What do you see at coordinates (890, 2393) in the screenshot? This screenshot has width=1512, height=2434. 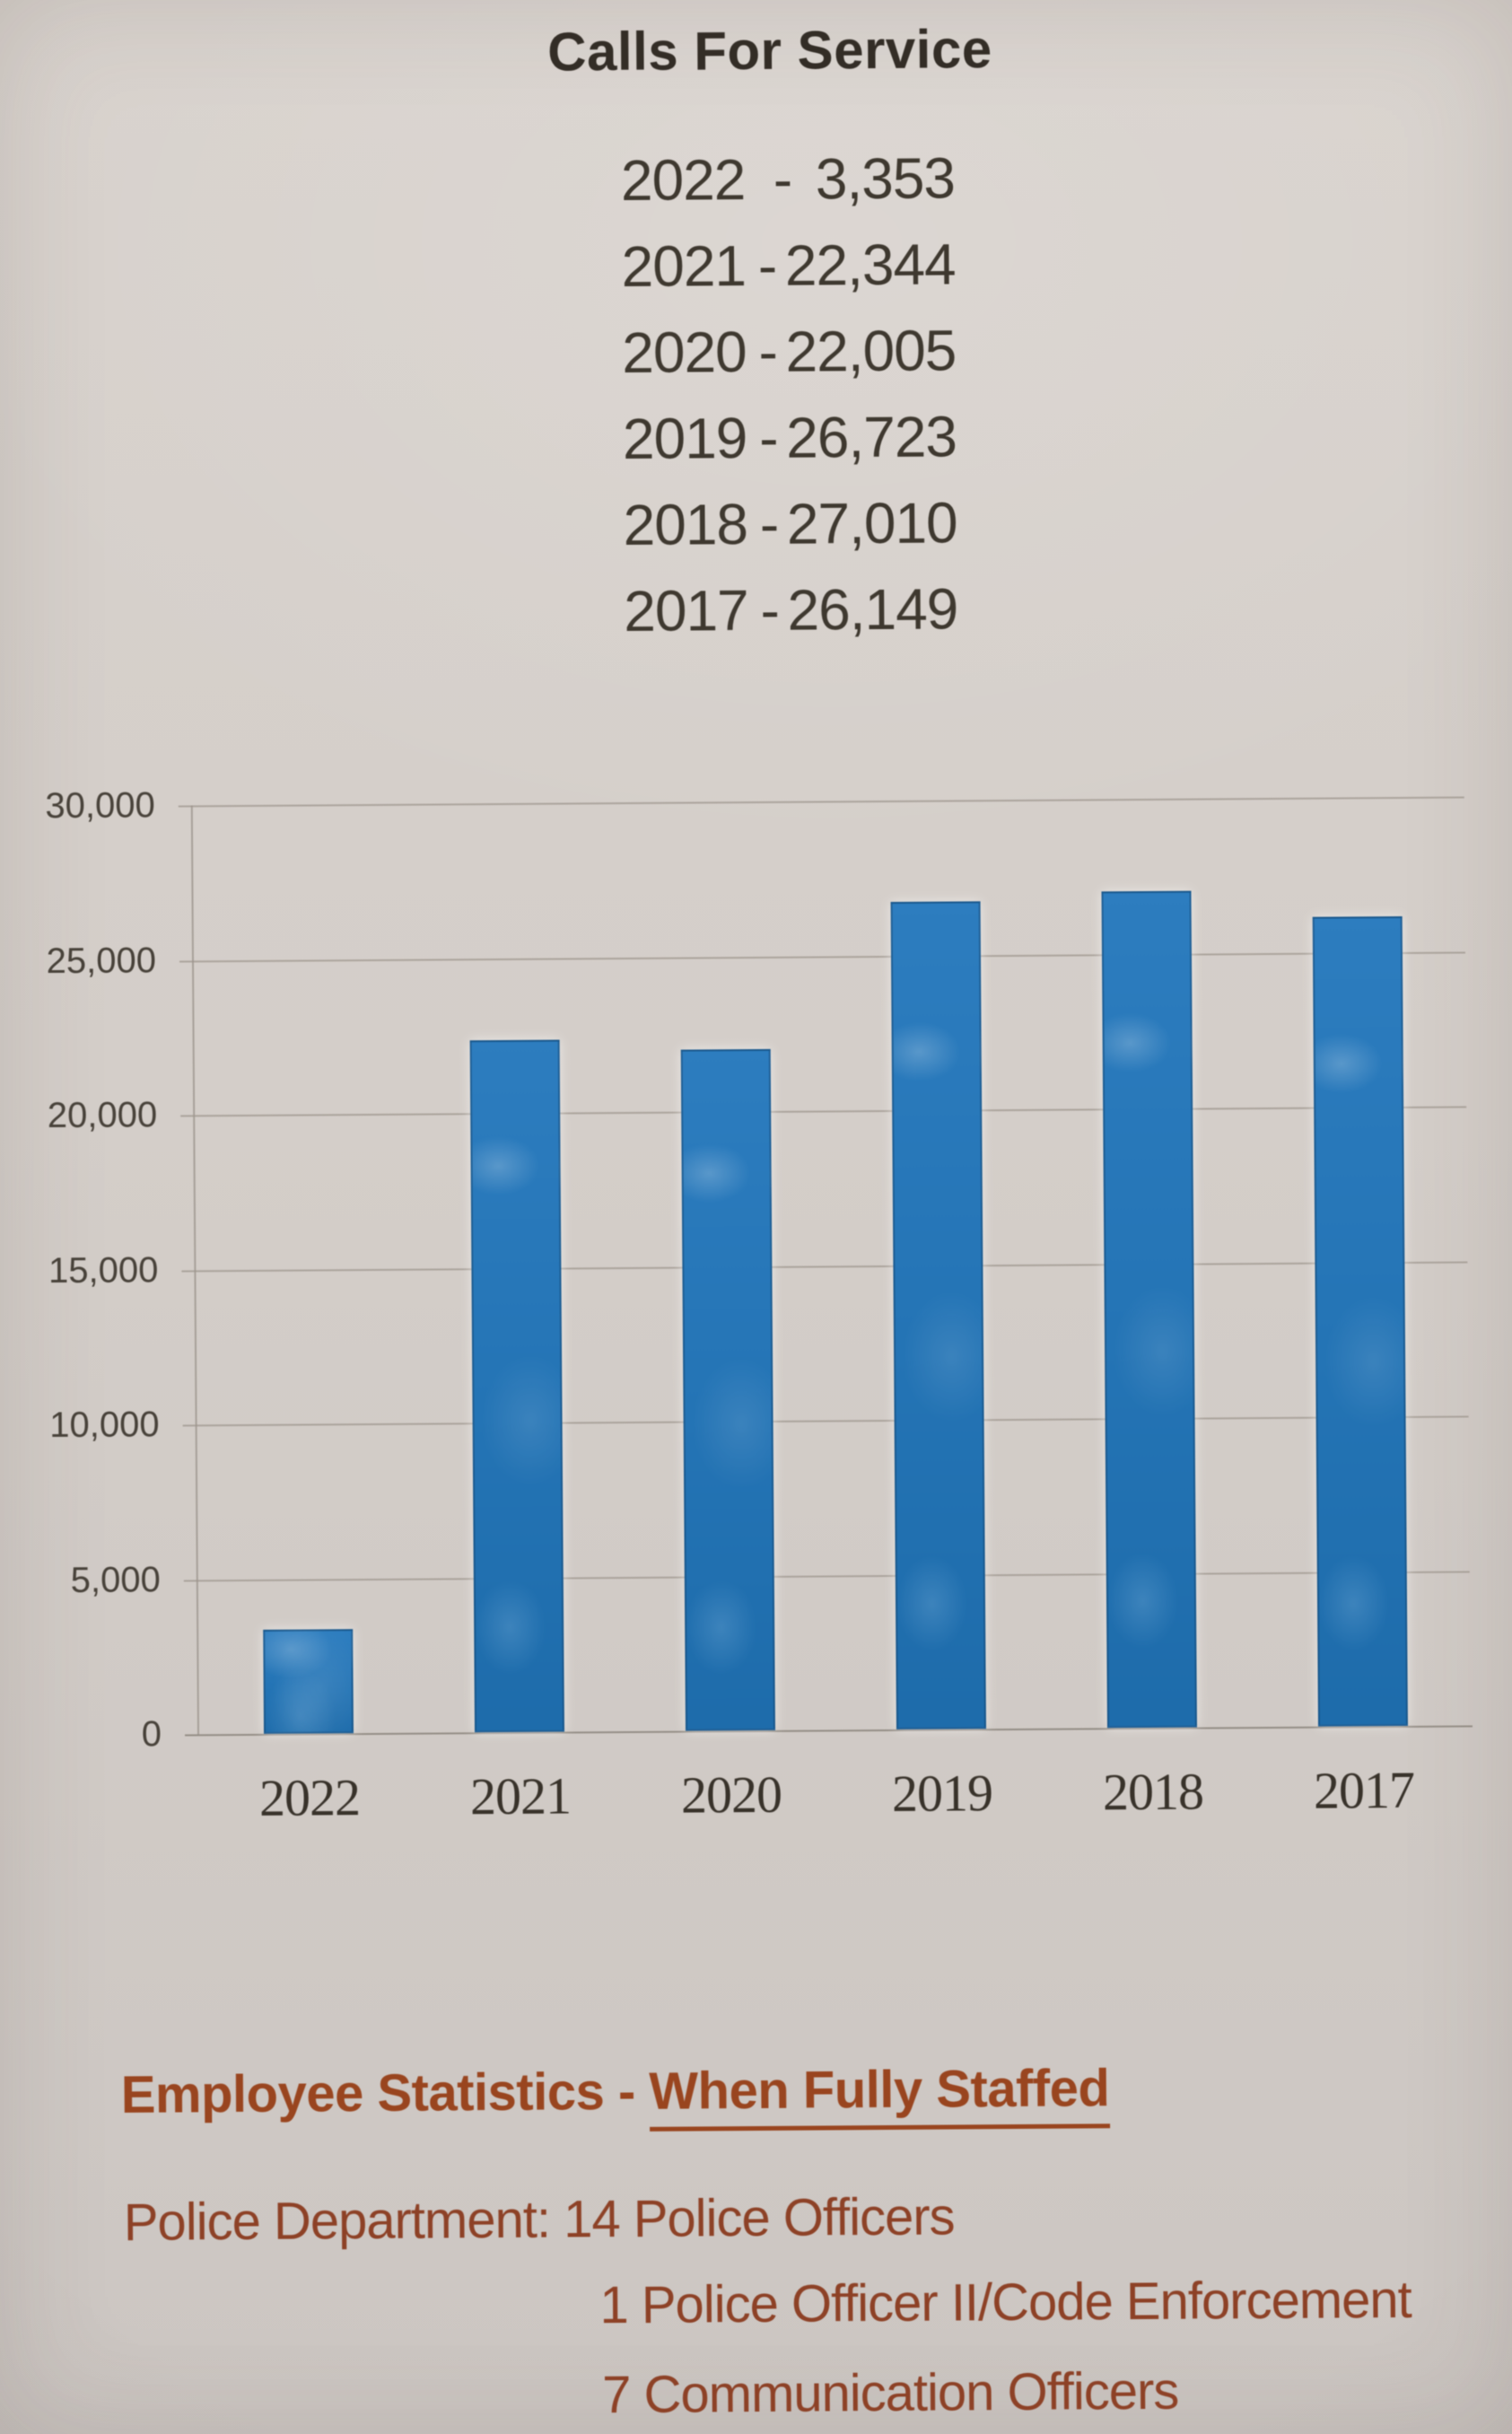 I see `employee-stats-line: 7 Communication Officers` at bounding box center [890, 2393].